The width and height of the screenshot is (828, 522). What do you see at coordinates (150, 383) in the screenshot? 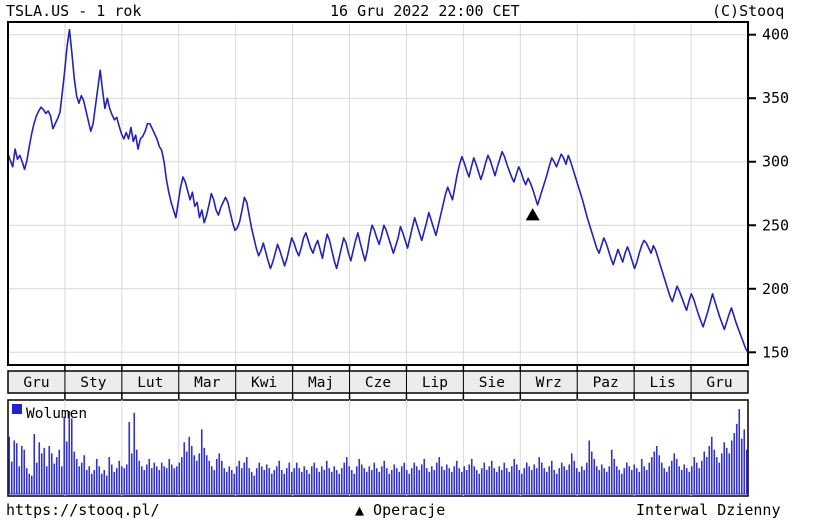
I see `month-axis-label: Lut` at bounding box center [150, 383].